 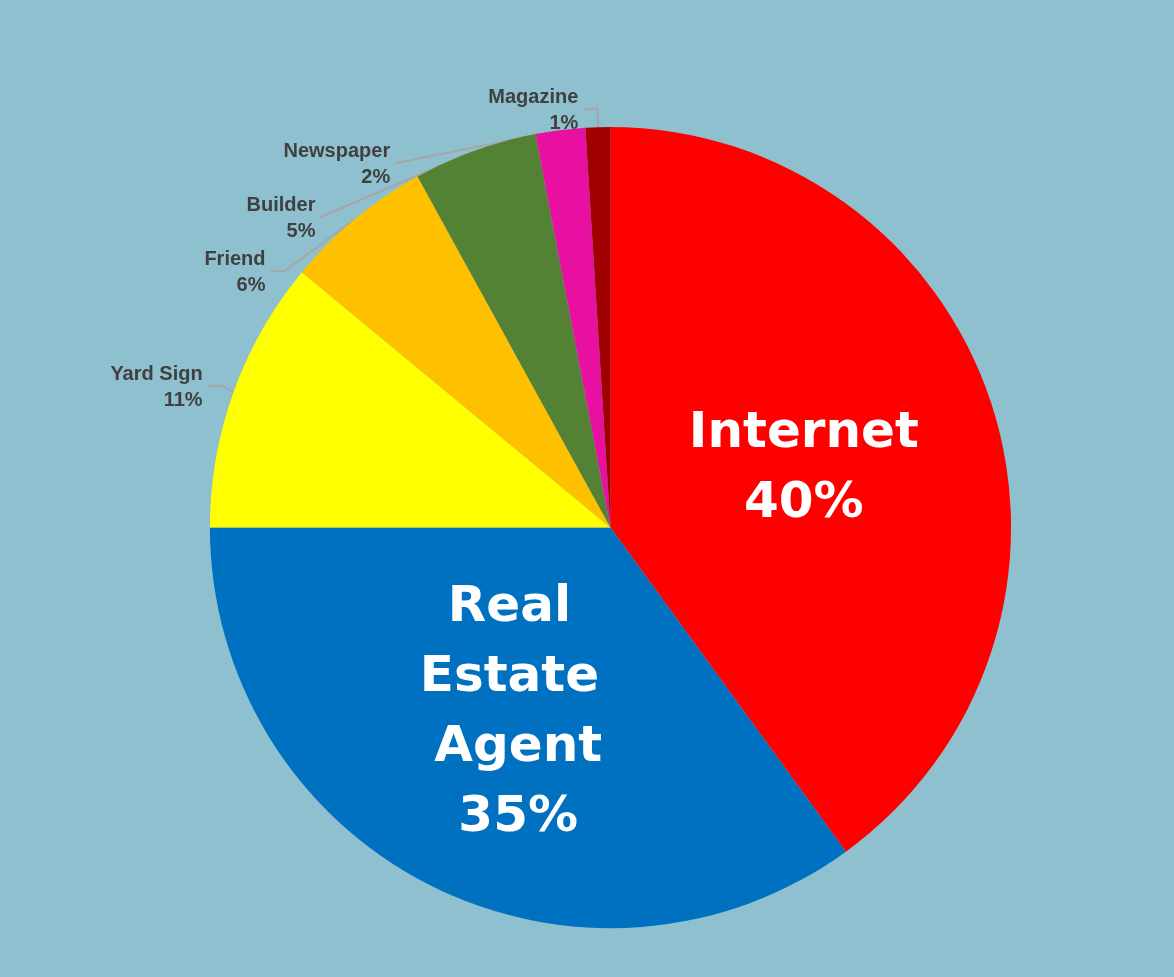 I want to click on slice-label: Builder, so click(x=281, y=204).